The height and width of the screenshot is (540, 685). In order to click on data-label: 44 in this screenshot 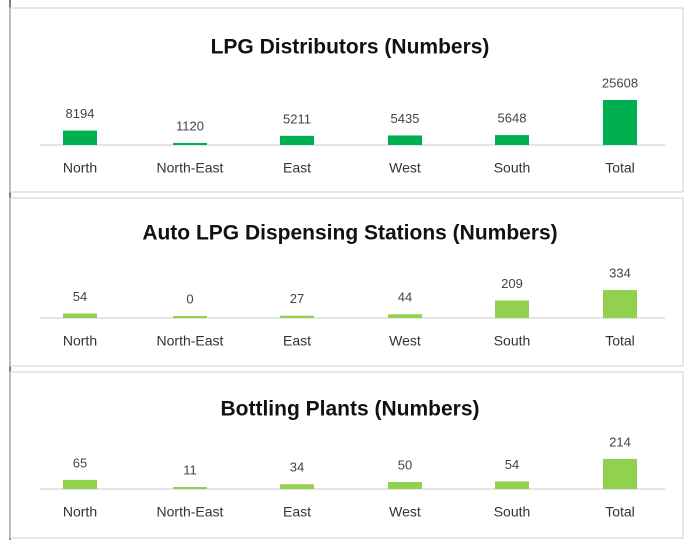, I will do `click(405, 297)`.